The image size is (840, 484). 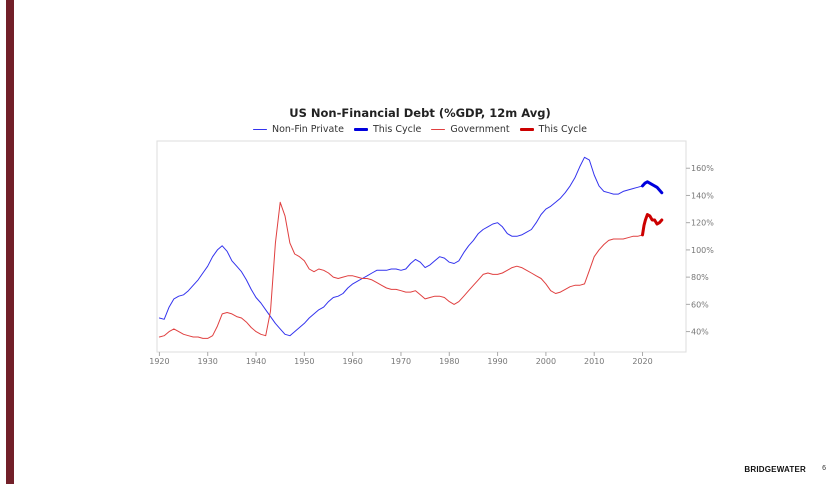 What do you see at coordinates (526, 129) in the screenshot?
I see `legend-swatch-government-cycle` at bounding box center [526, 129].